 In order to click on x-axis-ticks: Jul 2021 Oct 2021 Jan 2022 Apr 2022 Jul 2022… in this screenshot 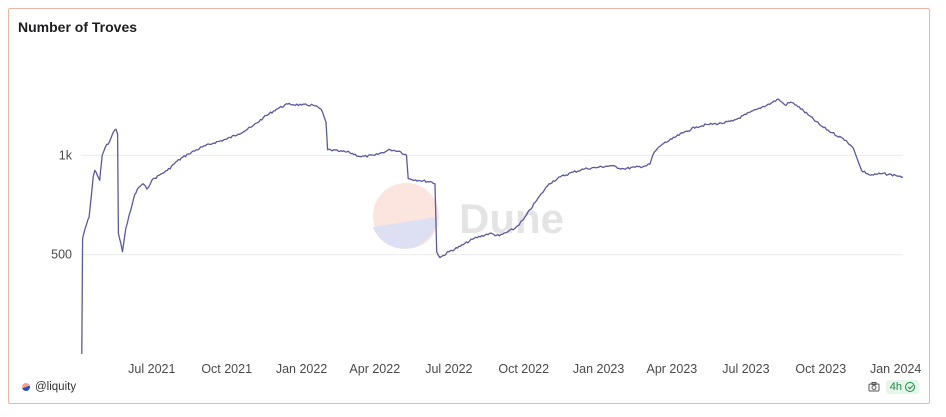, I will do `click(524, 369)`.